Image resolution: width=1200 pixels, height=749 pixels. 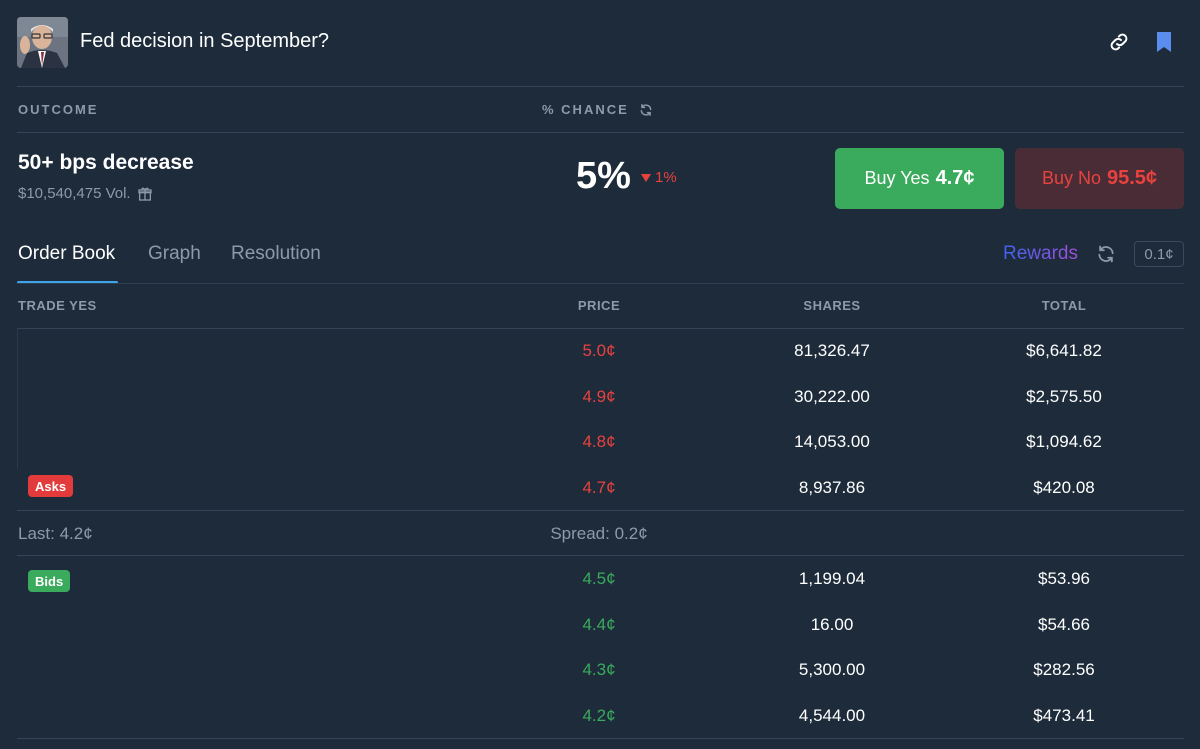 I want to click on trade-yes-header: TRADE YES, so click(x=57, y=305).